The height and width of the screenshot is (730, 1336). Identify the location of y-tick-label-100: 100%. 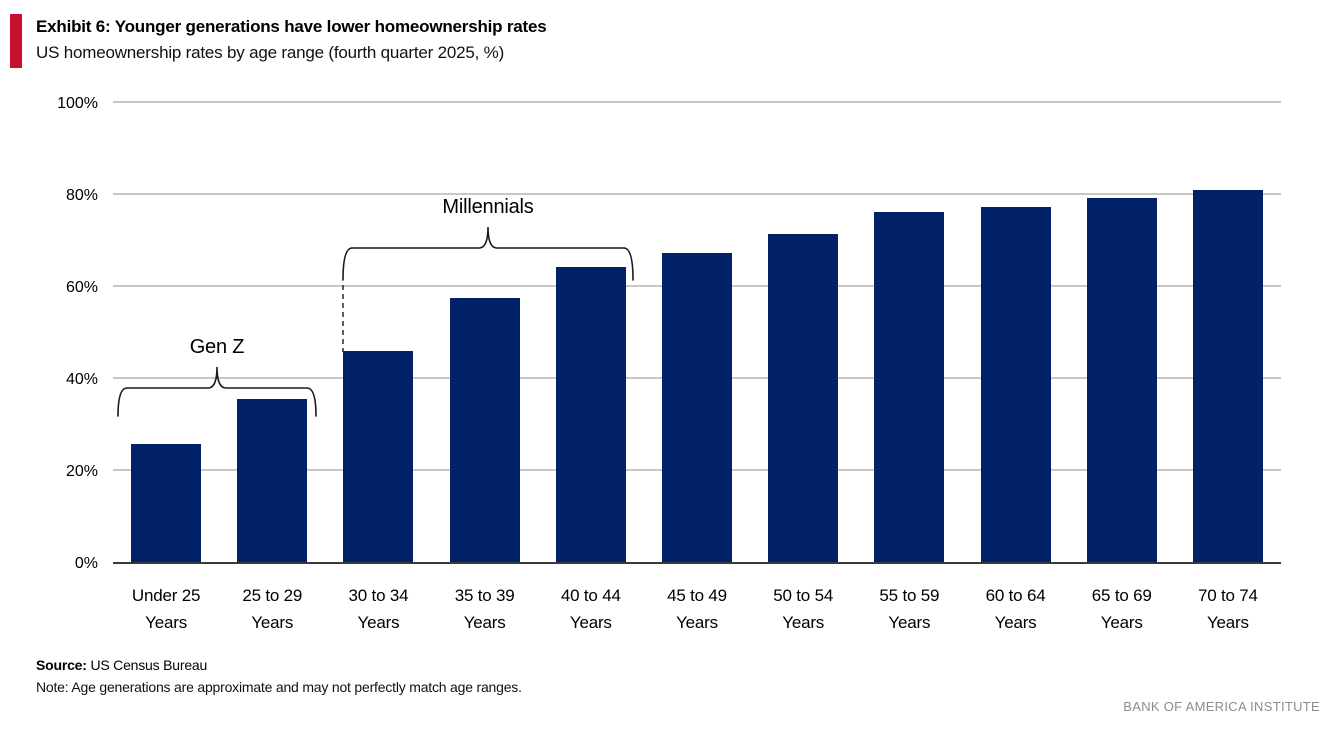
(77, 103).